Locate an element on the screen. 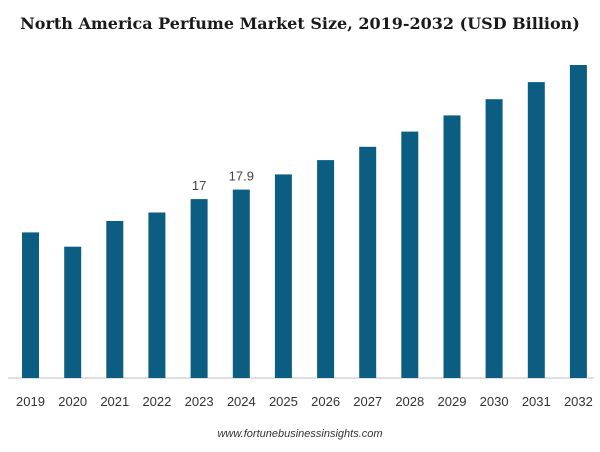  bar-2023 is located at coordinates (199, 288).